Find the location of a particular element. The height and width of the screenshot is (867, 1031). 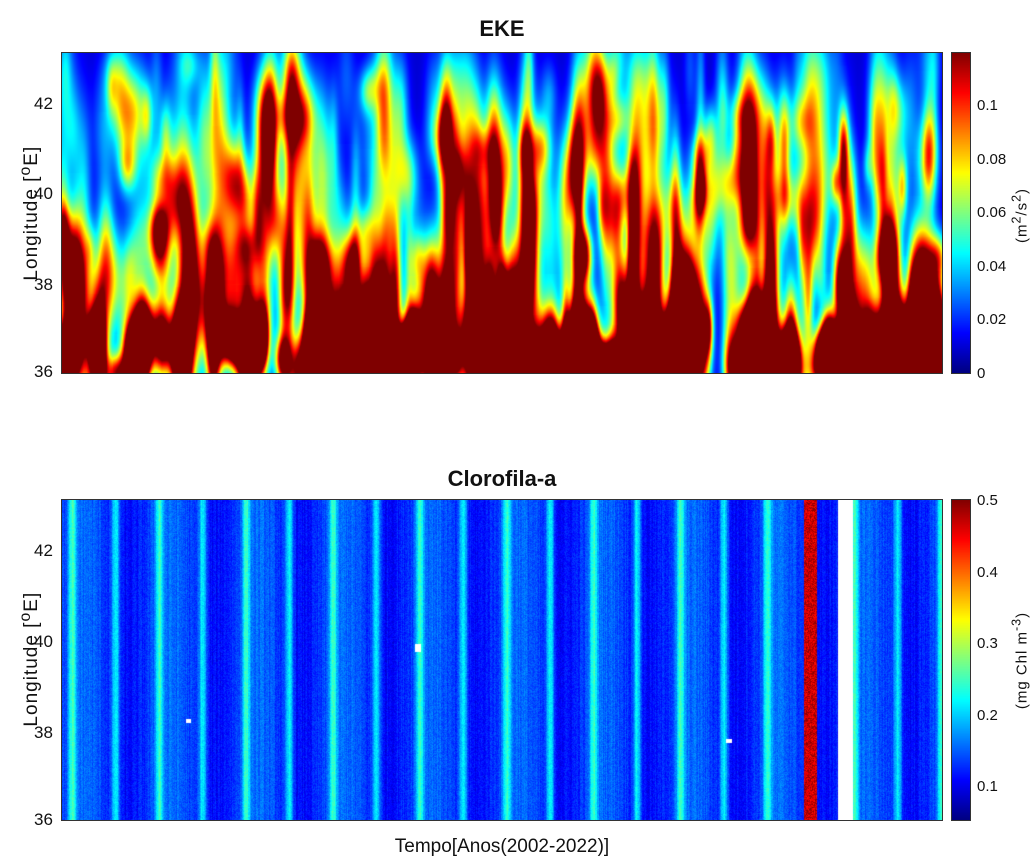

chl-ytick: 42 is located at coordinates (43, 550).